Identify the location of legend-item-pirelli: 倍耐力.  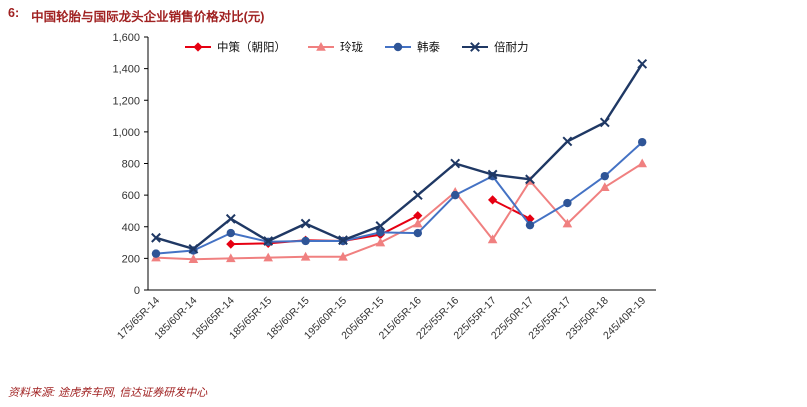
(495, 47).